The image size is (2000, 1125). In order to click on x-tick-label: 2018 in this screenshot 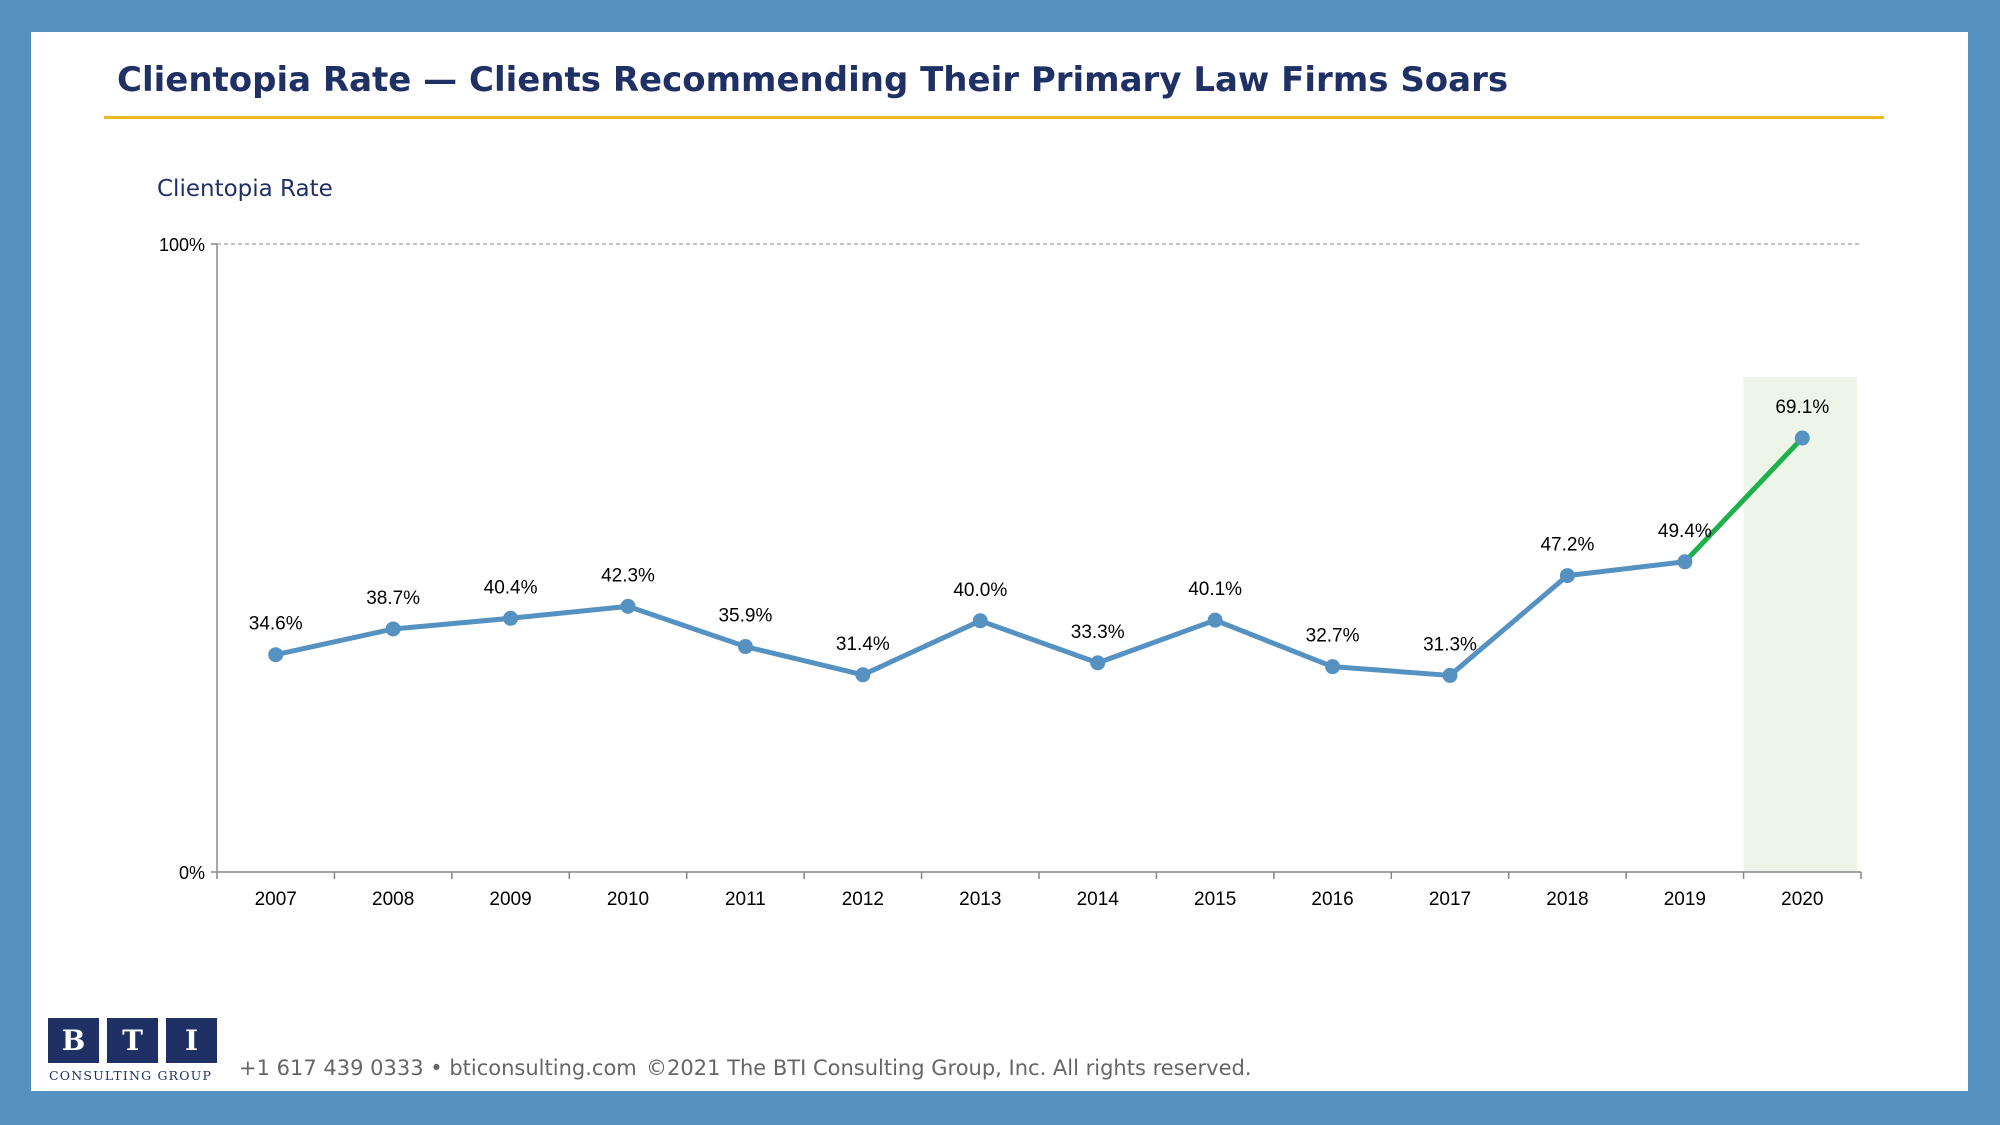, I will do `click(1567, 899)`.